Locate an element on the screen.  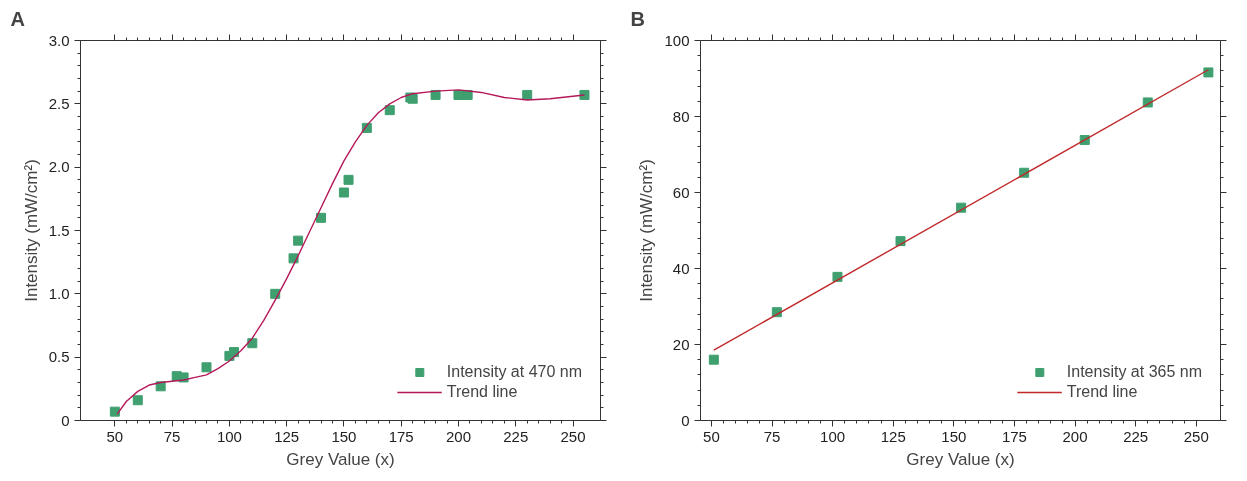
y-tick-label: 40 is located at coordinates (681, 268).